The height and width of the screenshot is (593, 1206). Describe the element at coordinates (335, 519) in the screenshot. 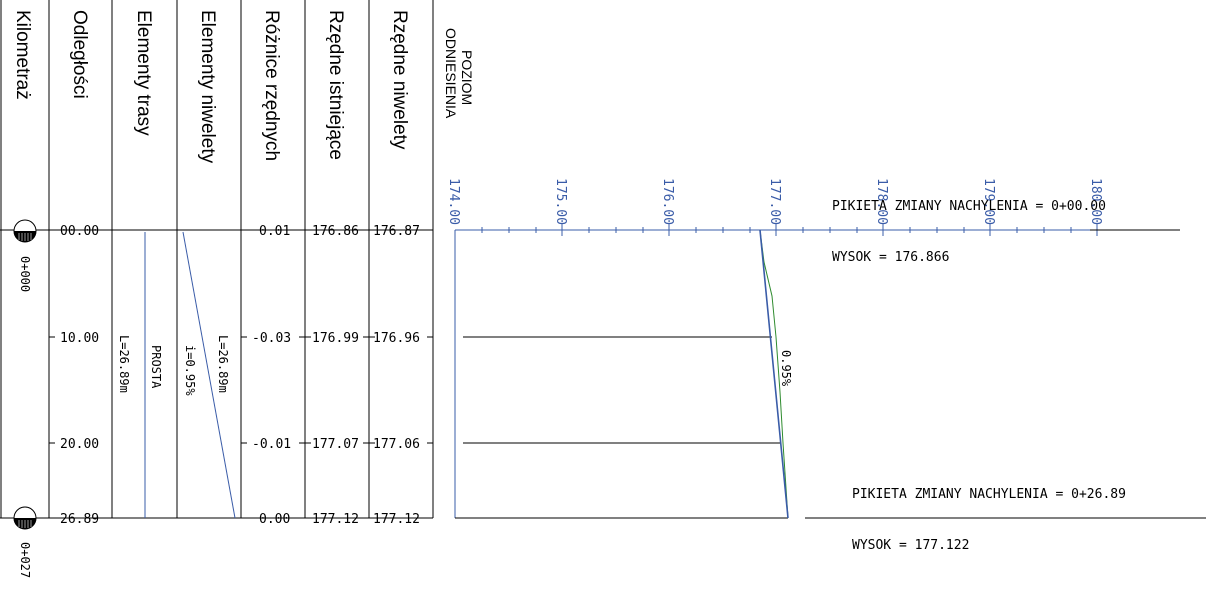

I see `istn-3: 177.12` at that location.